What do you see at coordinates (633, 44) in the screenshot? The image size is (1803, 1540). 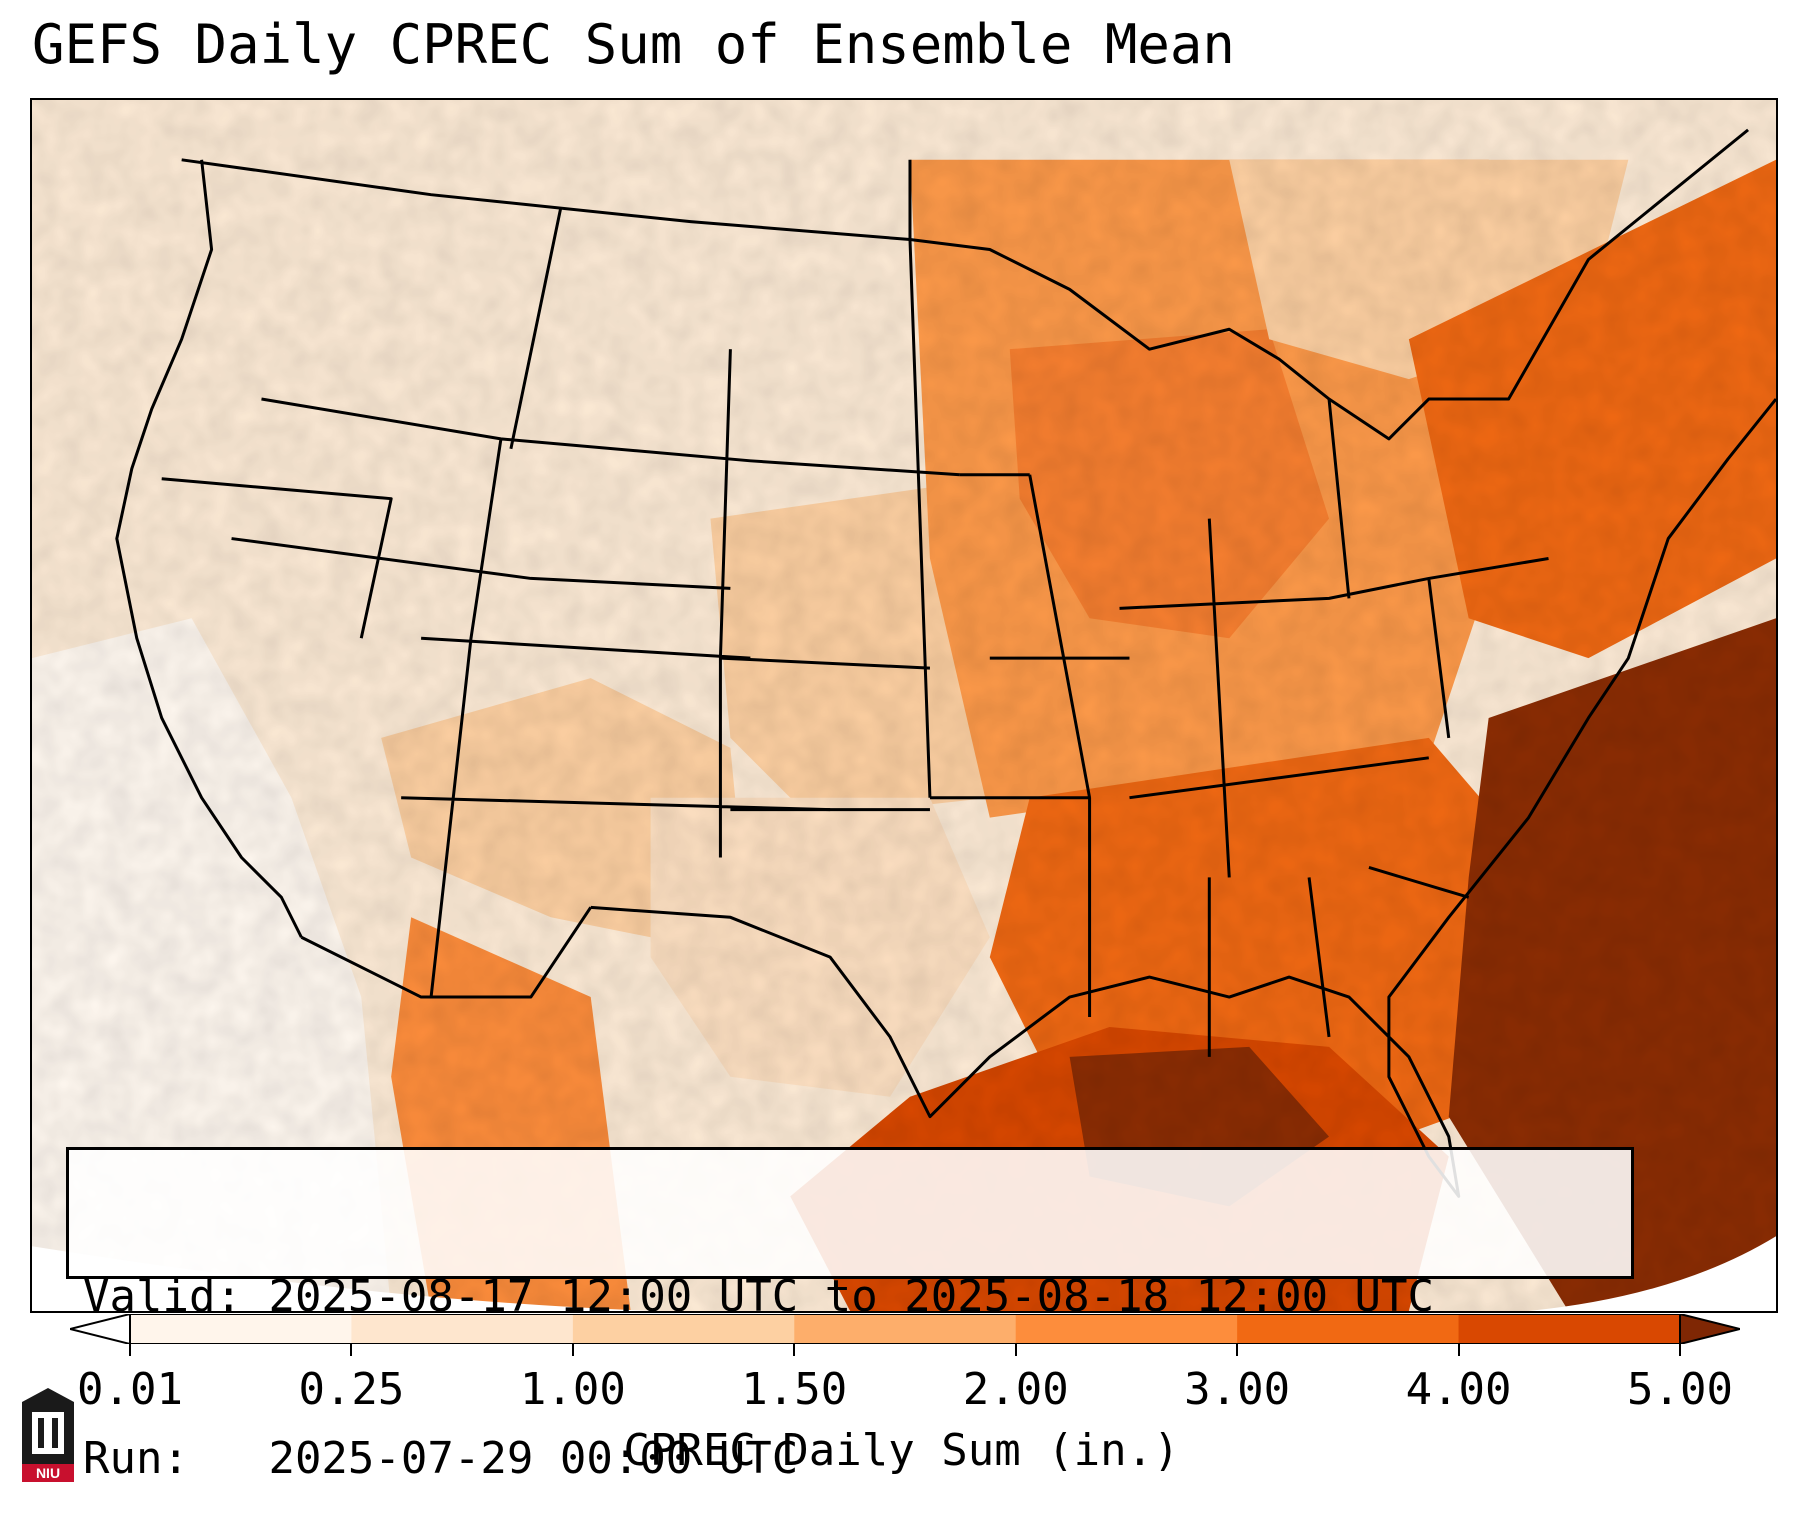 I see `page-title: GEFS Daily CPREC Sum of Ensemble Mean` at bounding box center [633, 44].